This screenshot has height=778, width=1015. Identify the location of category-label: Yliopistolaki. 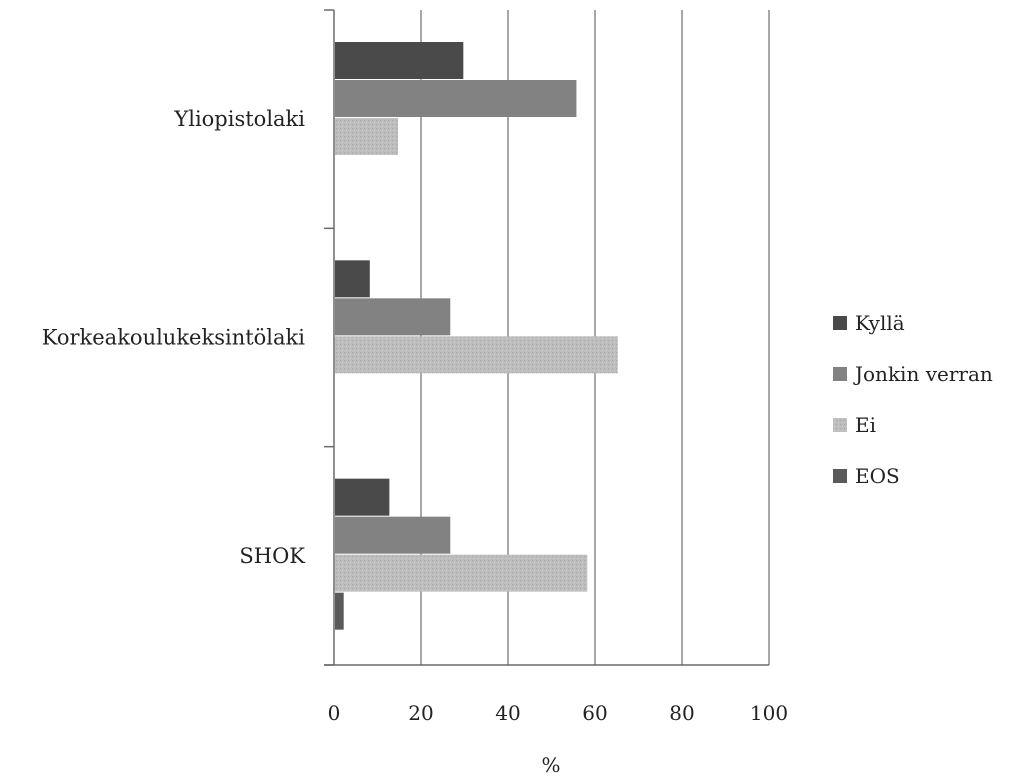
(239, 119).